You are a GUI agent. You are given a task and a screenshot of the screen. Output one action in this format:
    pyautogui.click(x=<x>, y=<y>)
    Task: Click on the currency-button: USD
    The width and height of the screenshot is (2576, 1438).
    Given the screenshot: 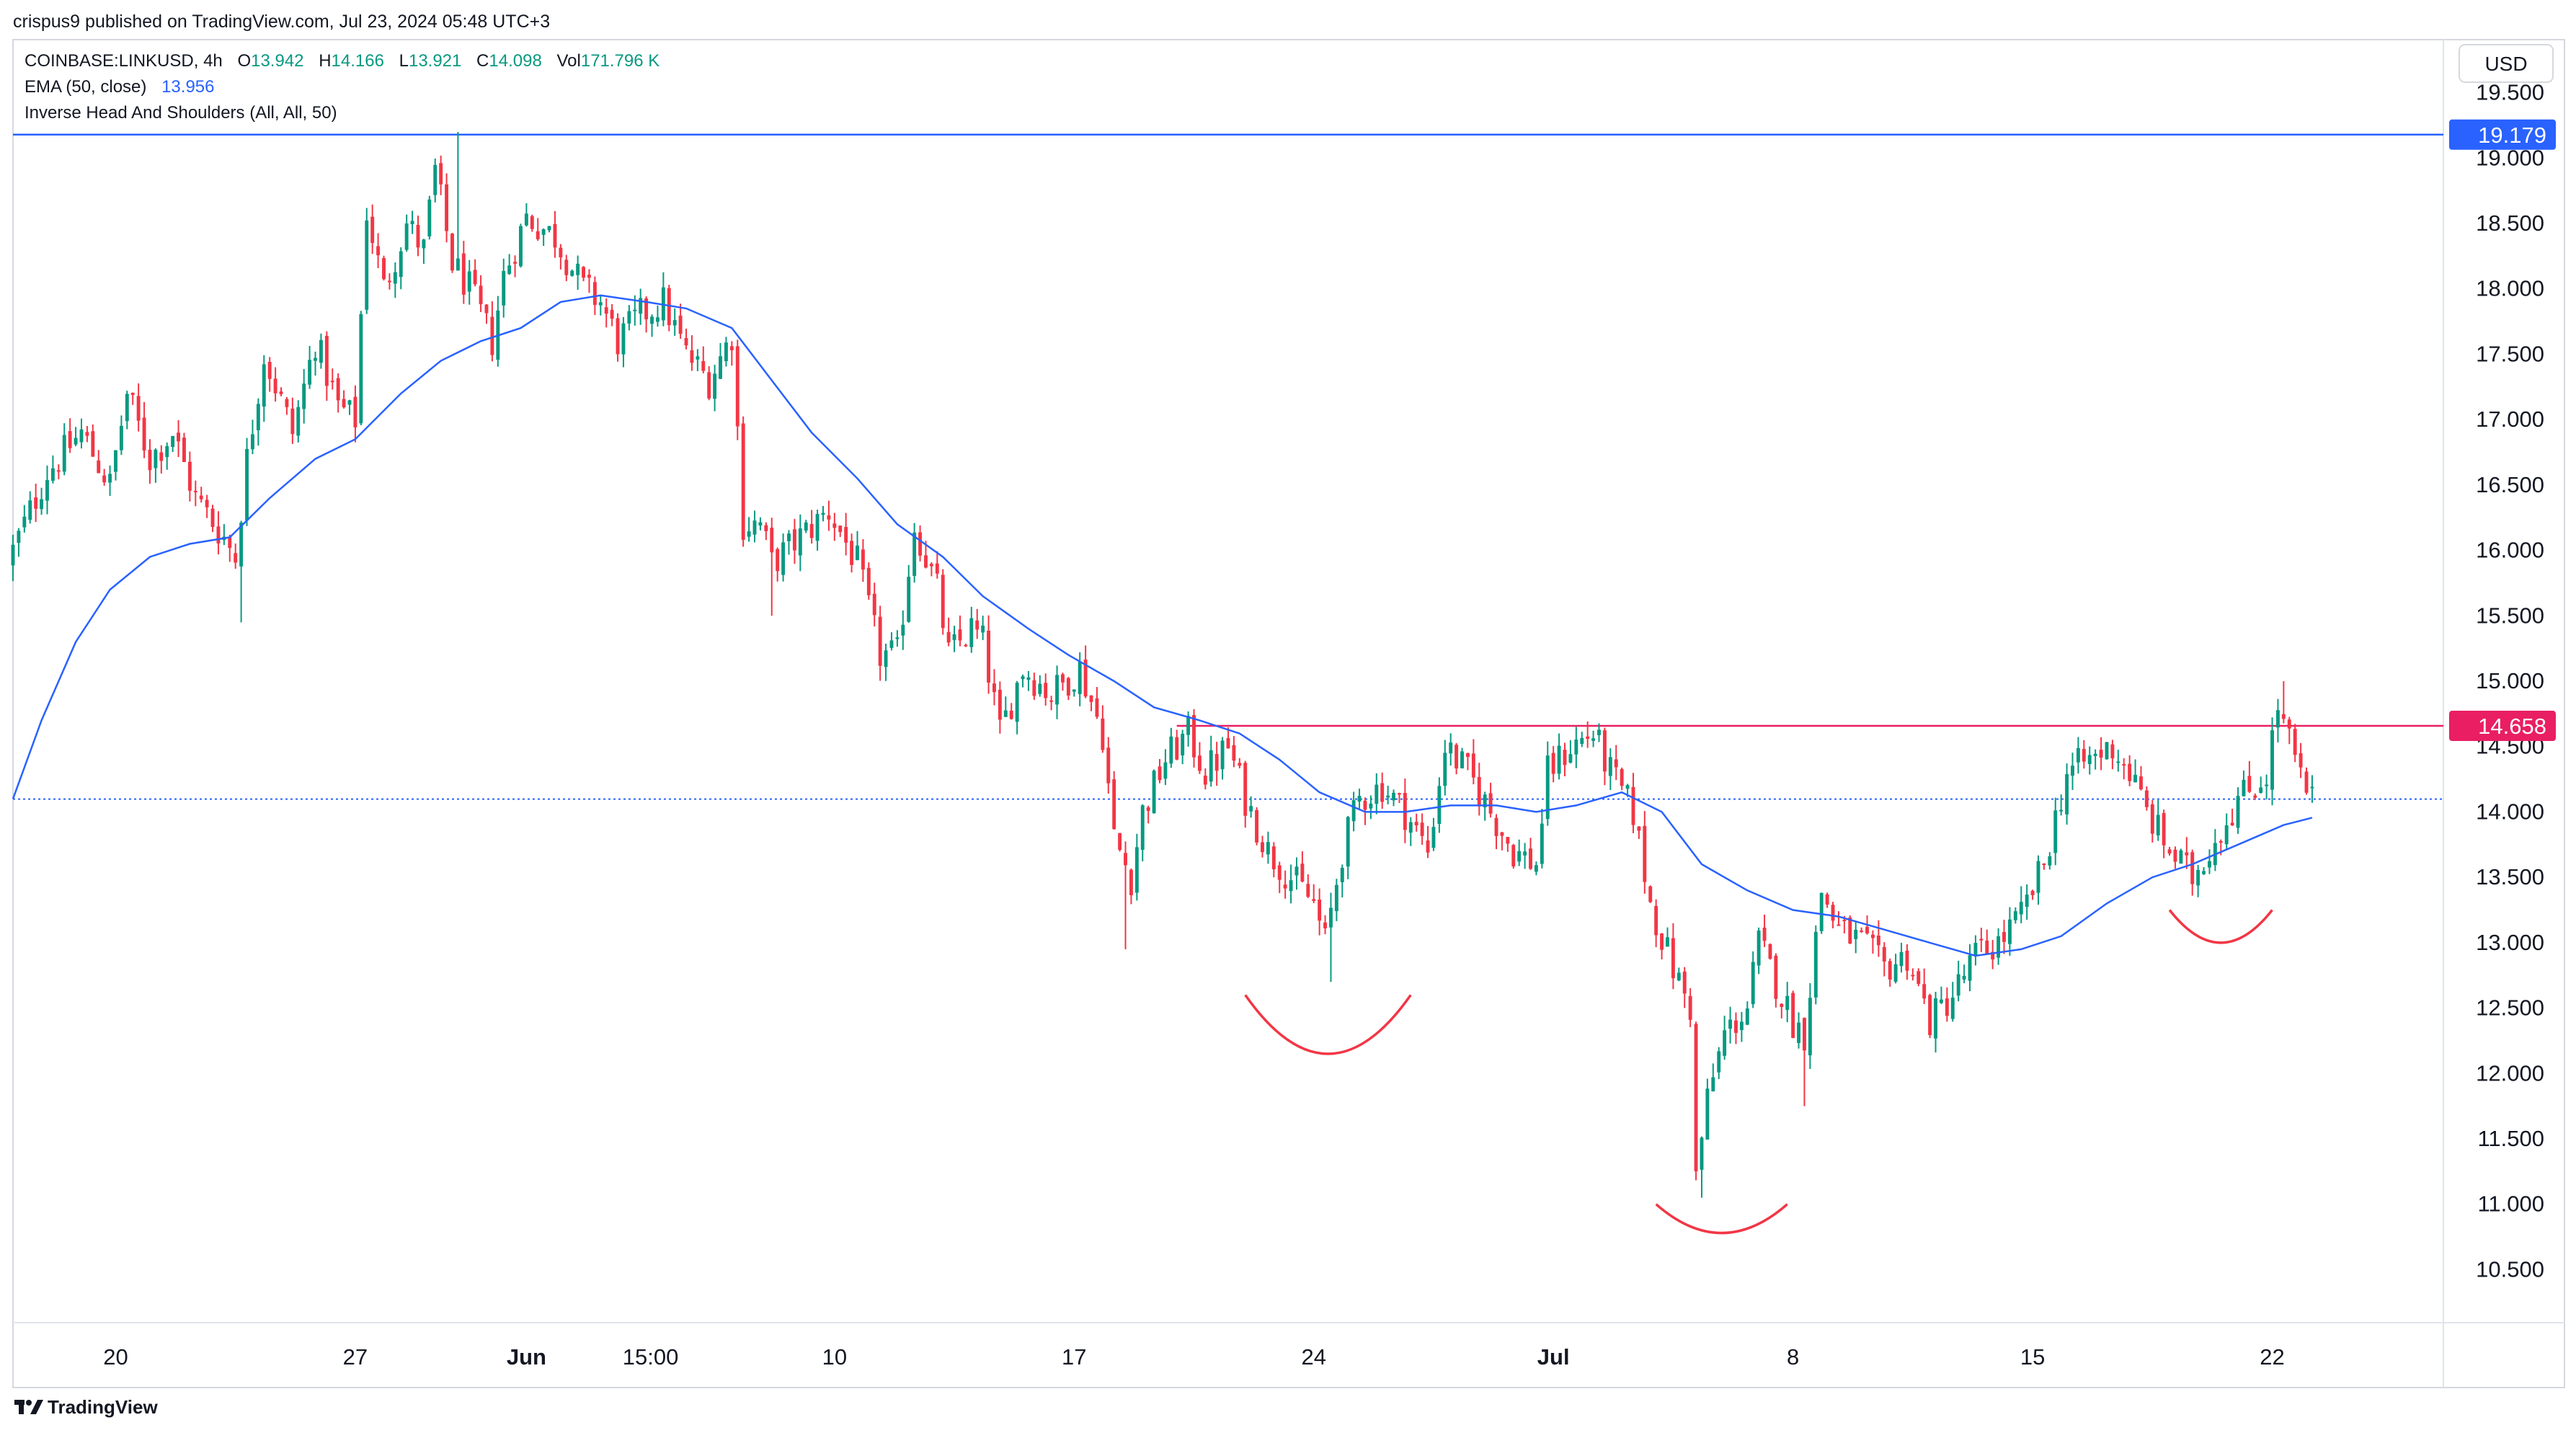 What is the action you would take?
    pyautogui.click(x=2506, y=64)
    